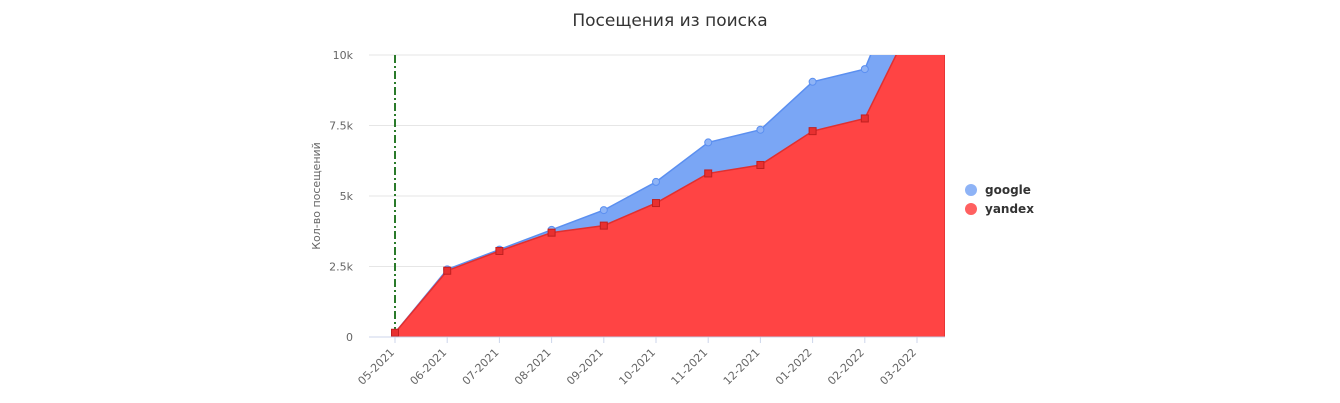  Describe the element at coordinates (1008, 190) in the screenshot. I see `legend-label-google: google` at that location.